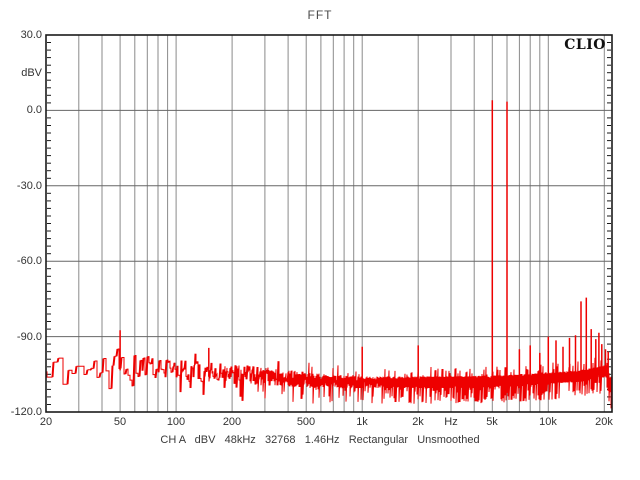 Image resolution: width=640 pixels, height=480 pixels. What do you see at coordinates (29, 337) in the screenshot?
I see `y-tick-label: -90.0` at bounding box center [29, 337].